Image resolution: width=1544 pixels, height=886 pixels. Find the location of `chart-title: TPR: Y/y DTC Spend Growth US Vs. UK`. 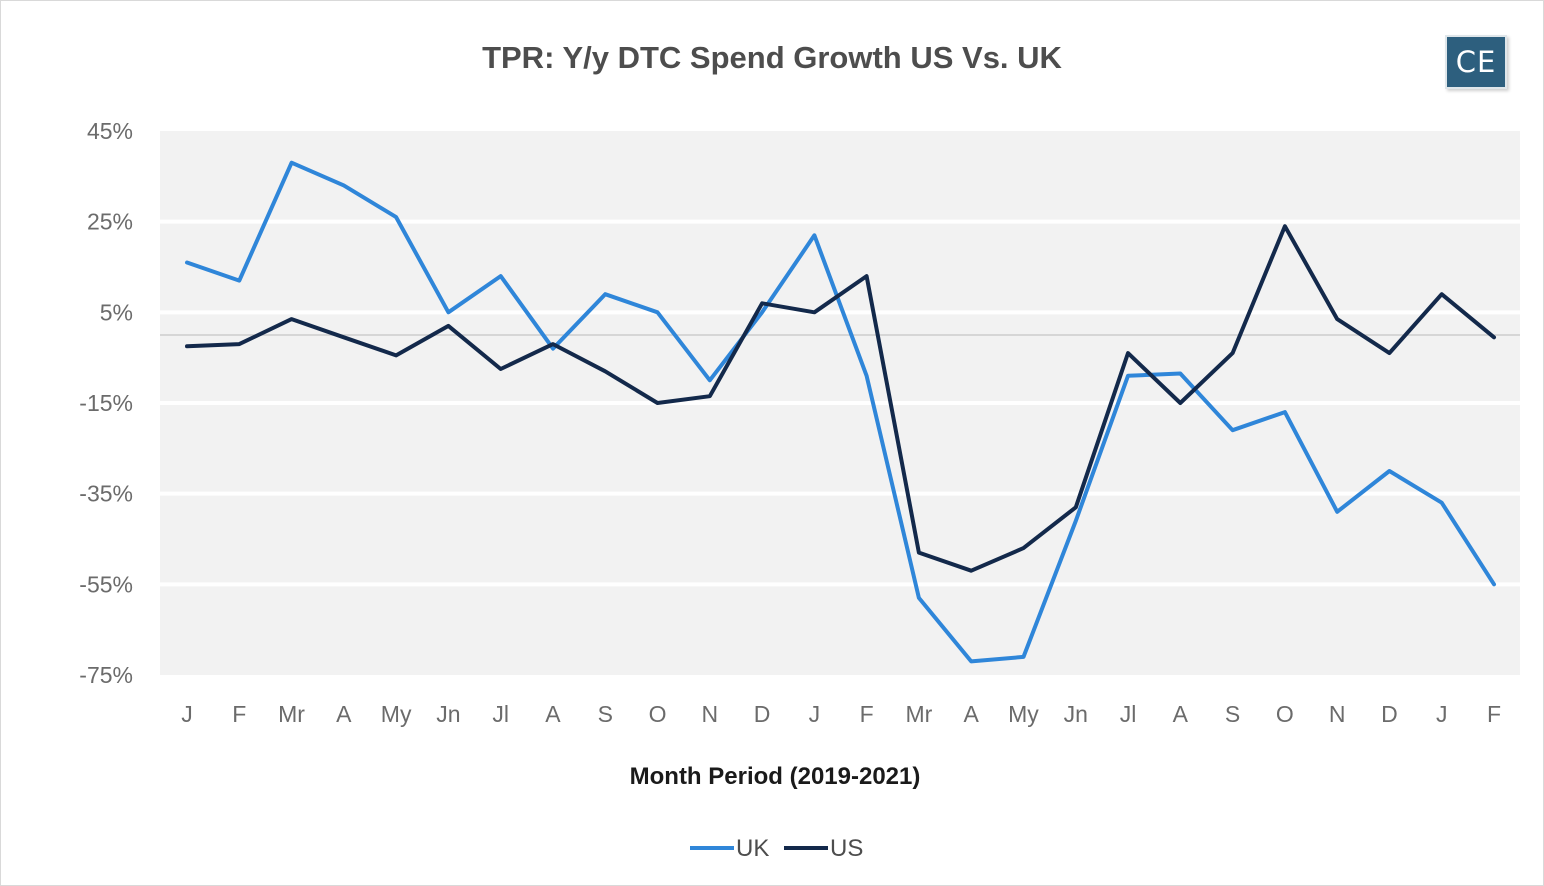

chart-title: TPR: Y/y DTC Spend Growth US Vs. UK is located at coordinates (772, 57).